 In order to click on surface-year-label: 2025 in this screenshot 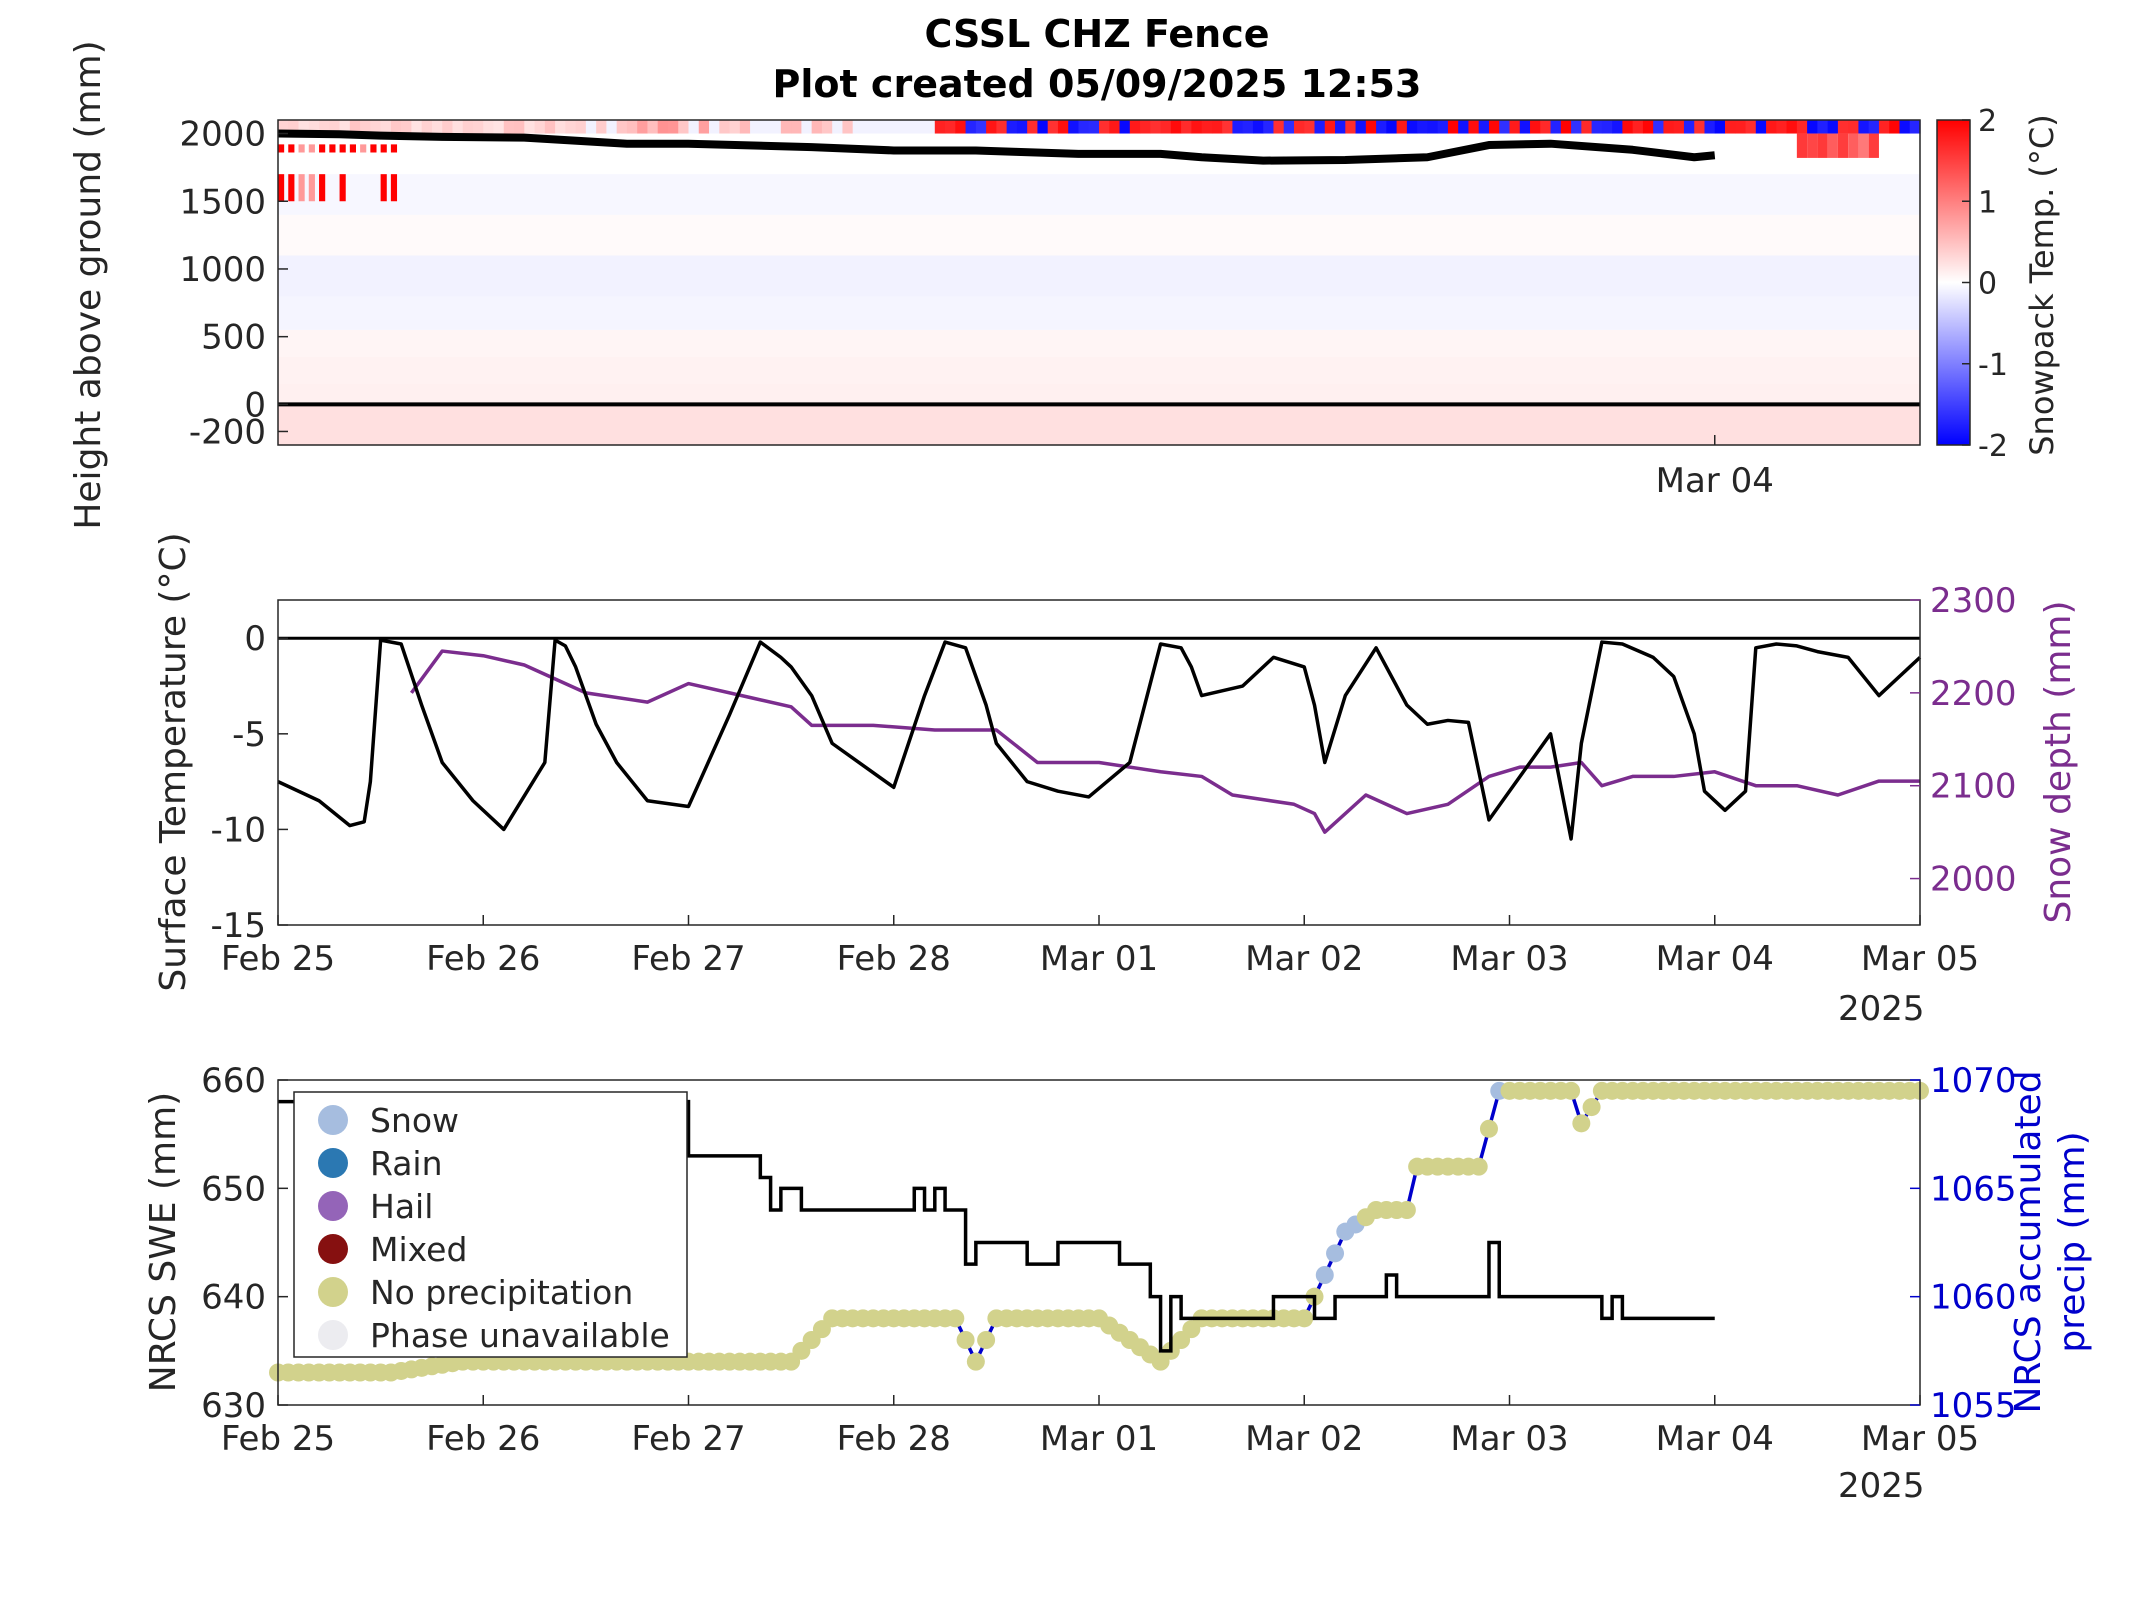, I will do `click(1881, 1009)`.